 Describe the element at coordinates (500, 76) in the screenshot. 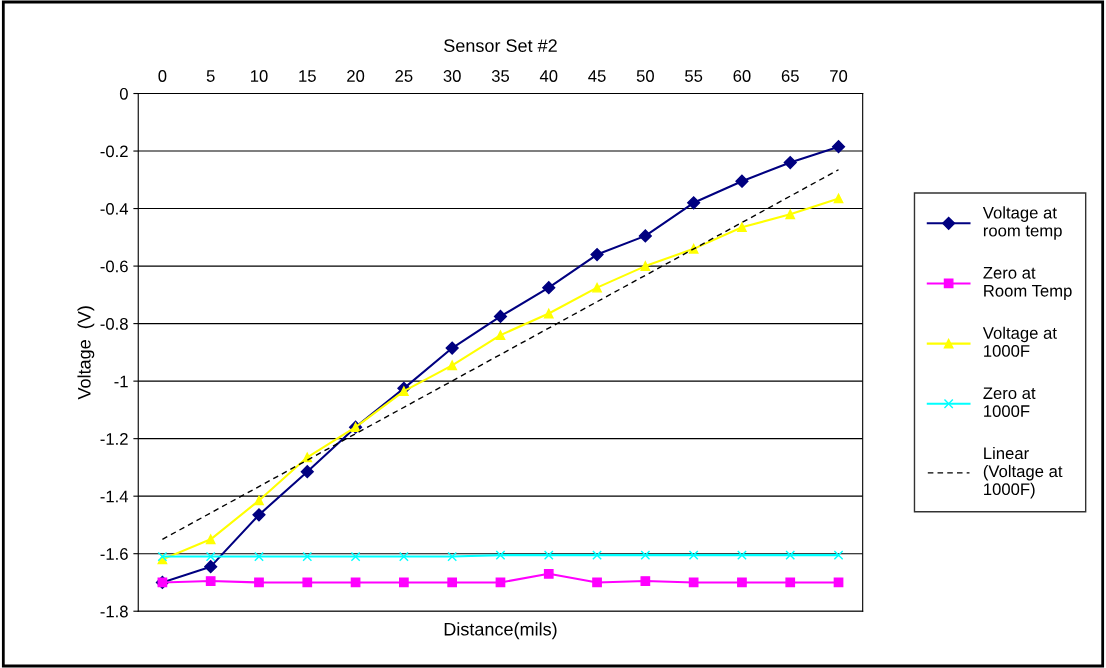

I see `x-tick-label: 35` at that location.